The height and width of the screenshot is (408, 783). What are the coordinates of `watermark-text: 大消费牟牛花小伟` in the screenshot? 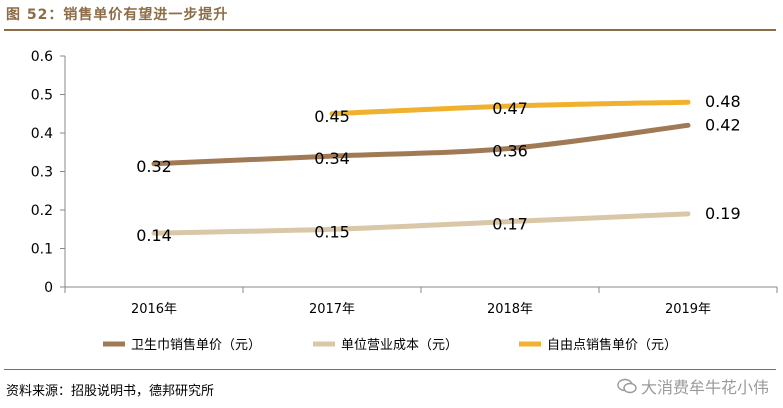 It's located at (704, 387).